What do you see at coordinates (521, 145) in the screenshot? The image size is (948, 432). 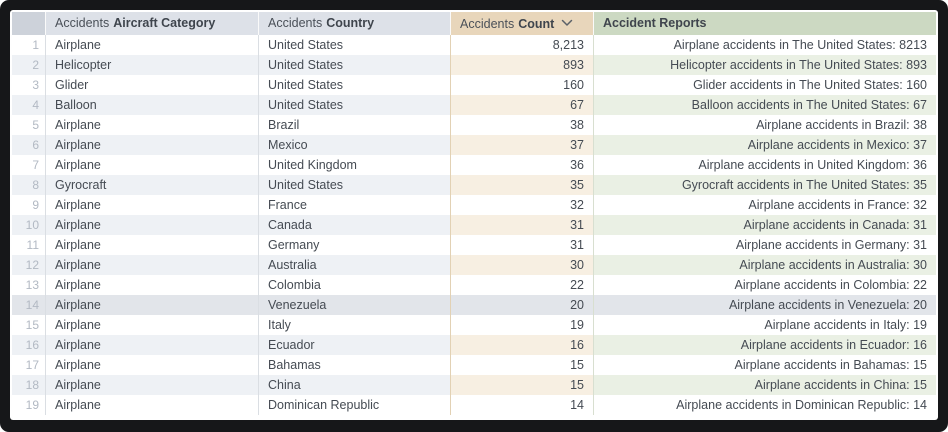 I see `cell-count: 37` at bounding box center [521, 145].